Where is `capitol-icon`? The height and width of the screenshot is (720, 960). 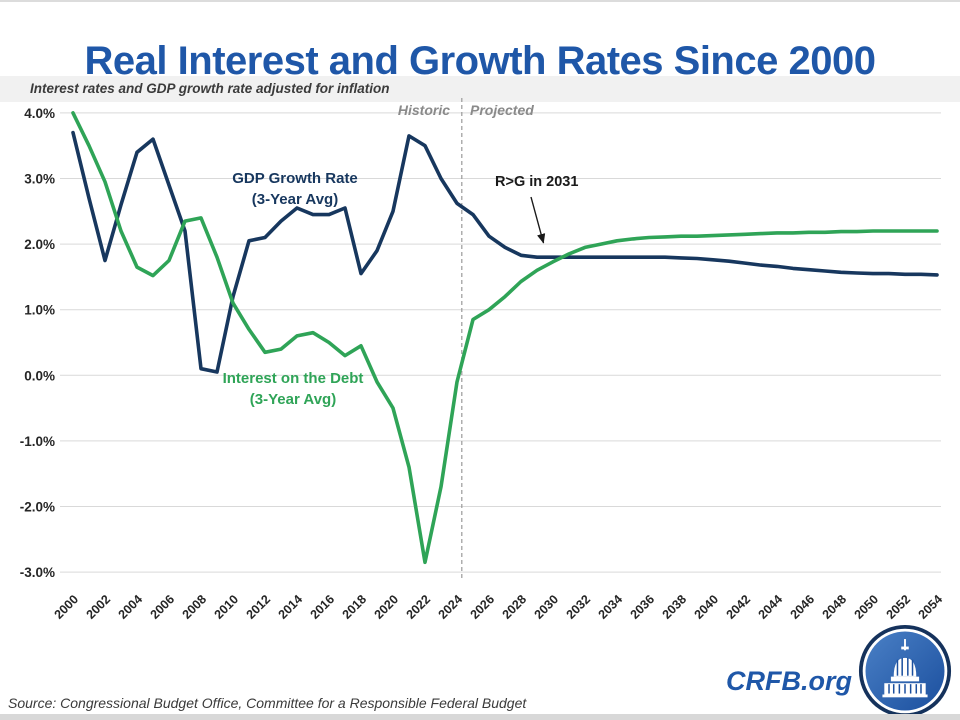
capitol-icon is located at coordinates (905, 671).